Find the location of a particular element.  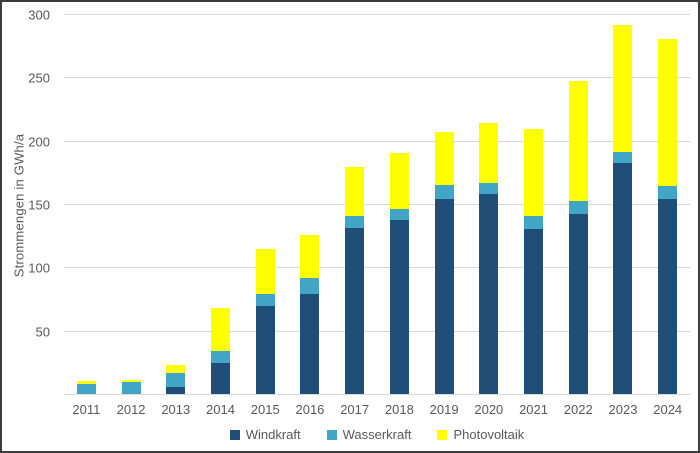

x-tick-label: 2018 is located at coordinates (399, 409).